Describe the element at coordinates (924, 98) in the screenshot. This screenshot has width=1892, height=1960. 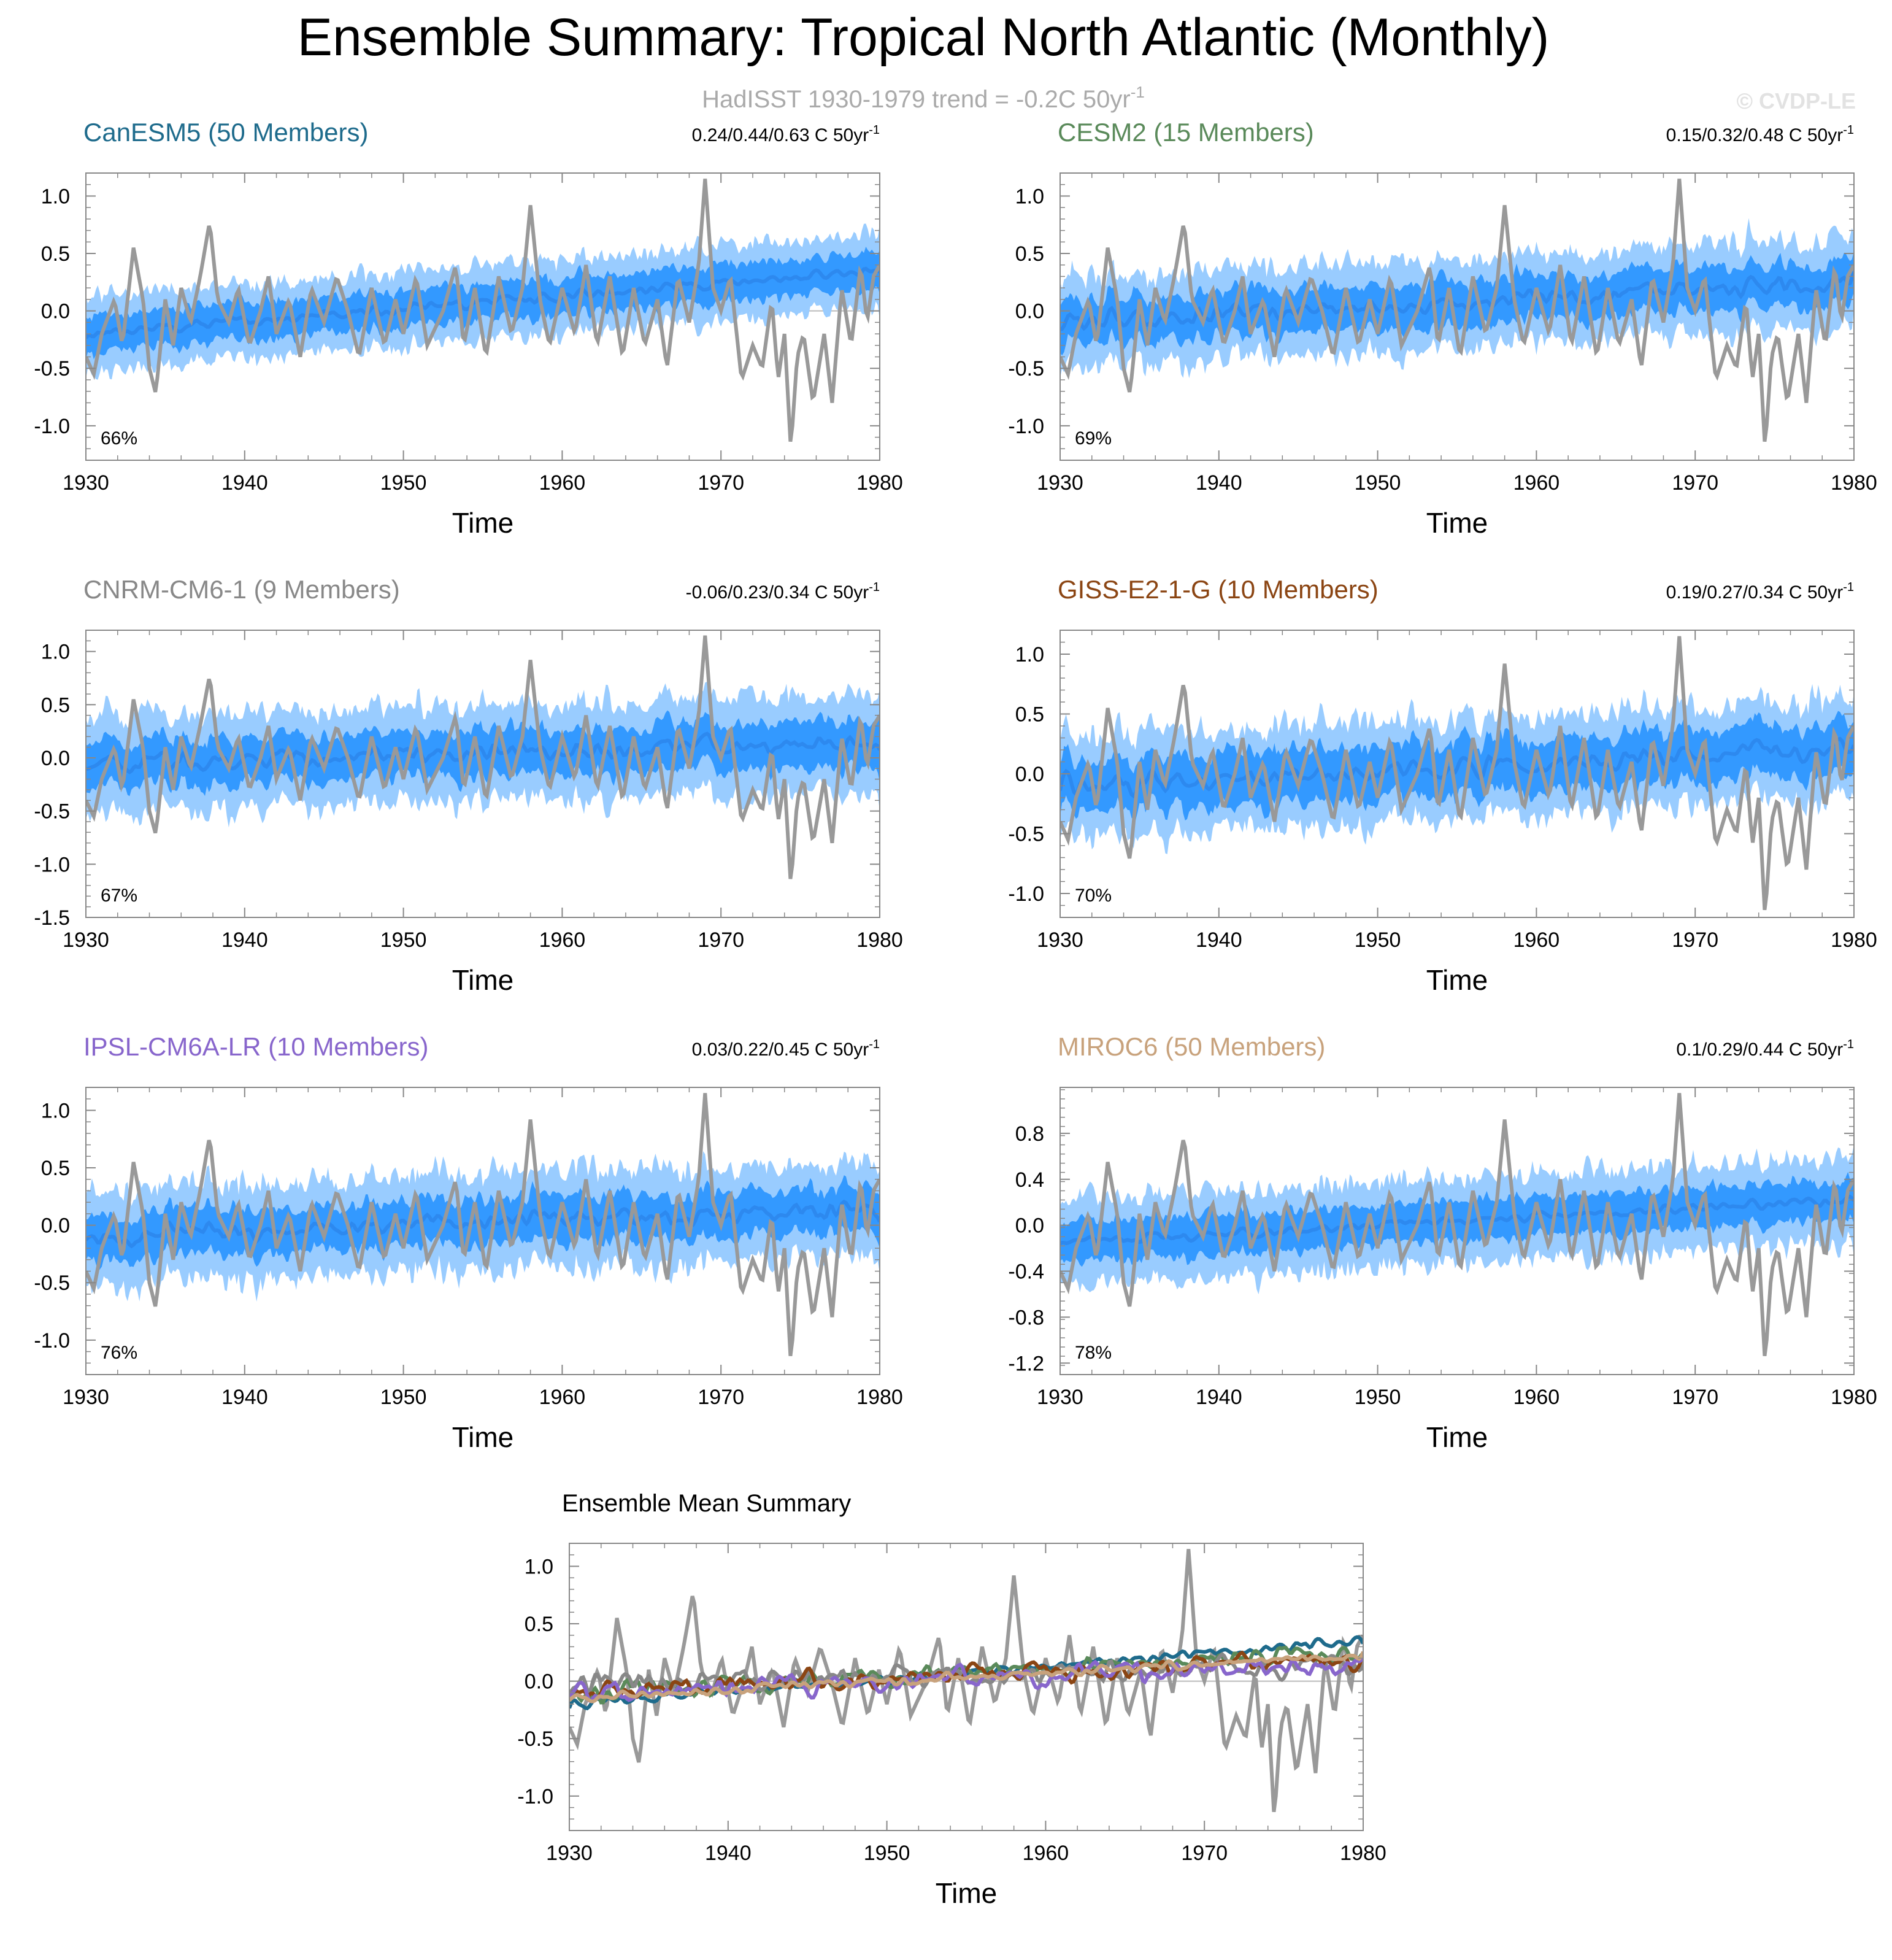
I see `figure-subtitle: HadISST 1930-1979 trend = -0.2C 50yr-1` at that location.